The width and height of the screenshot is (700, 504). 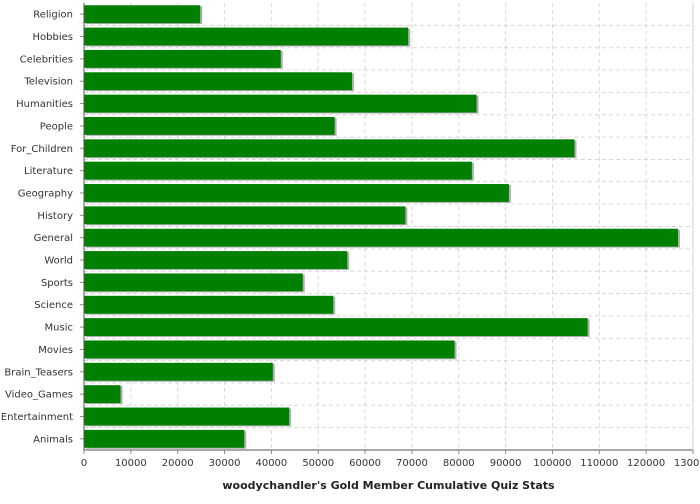 I want to click on x-tick-label: 60000, so click(x=365, y=463).